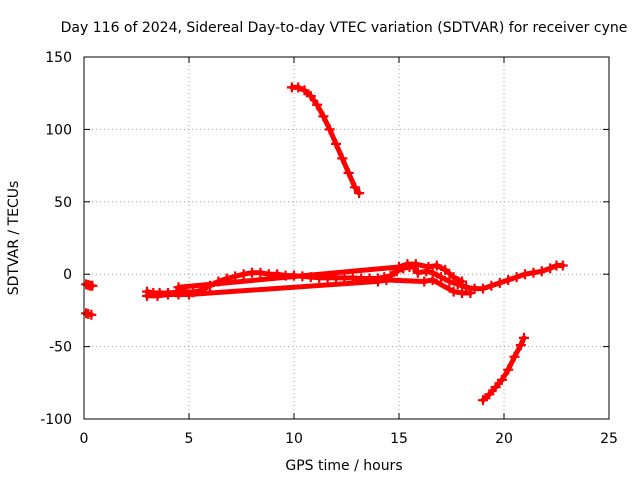  Describe the element at coordinates (14, 238) in the screenshot. I see `y-axis-label: SDTVAR / TECUs` at that location.